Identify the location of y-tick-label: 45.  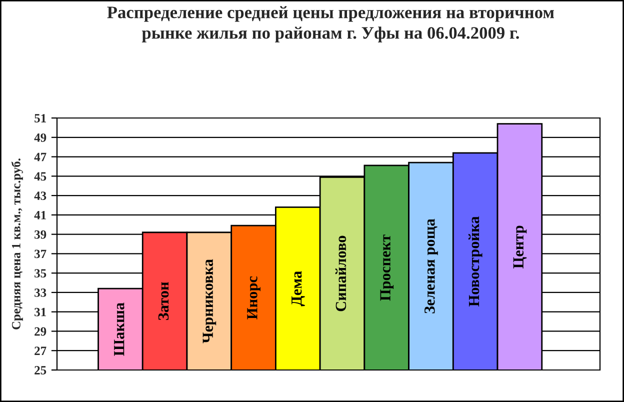
(40, 176).